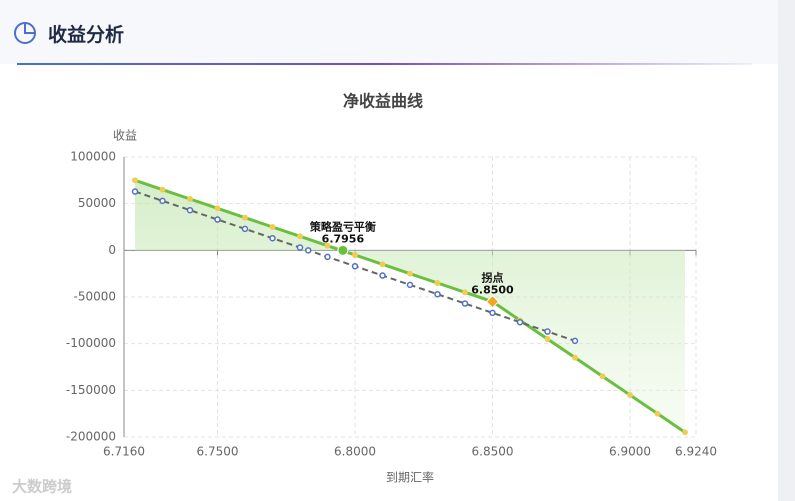 The image size is (795, 501). I want to click on x-tick-label: 6.8500, so click(493, 452).